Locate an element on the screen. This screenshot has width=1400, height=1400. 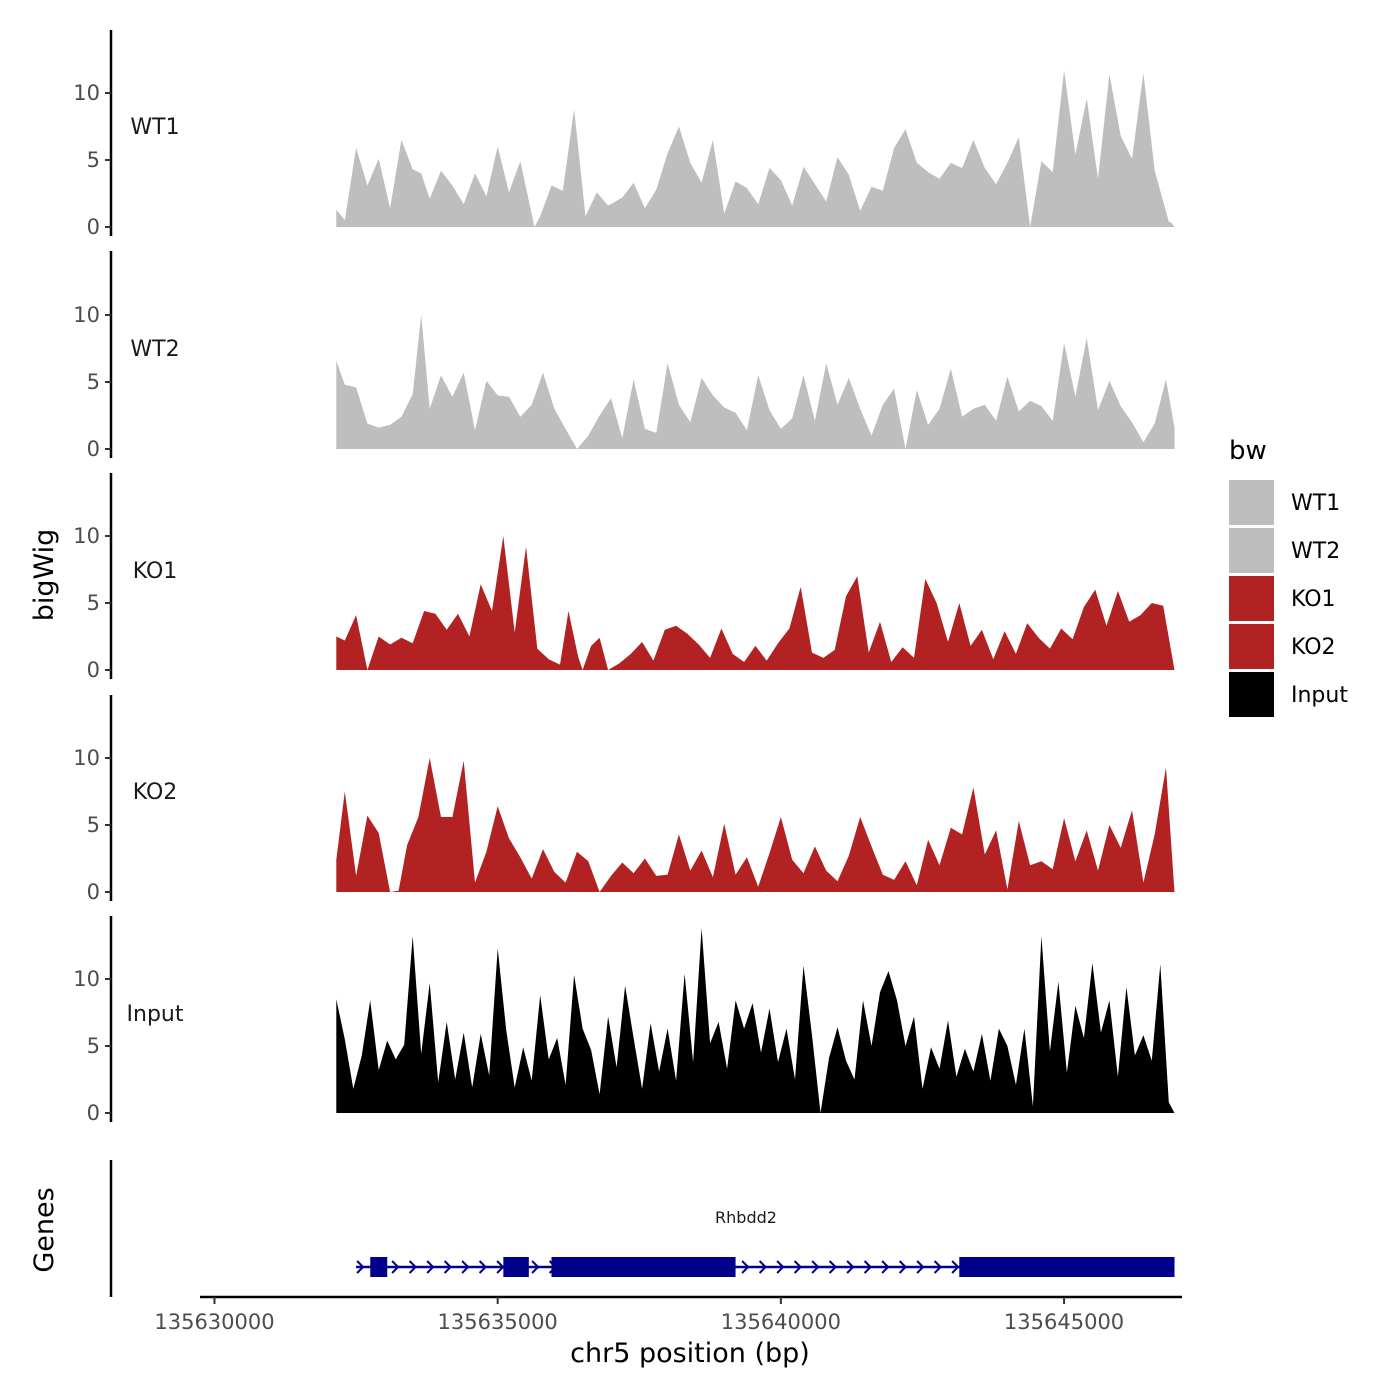
legend-entries: WT1 WT2 KO1 KO2 Input is located at coordinates (1288, 598).